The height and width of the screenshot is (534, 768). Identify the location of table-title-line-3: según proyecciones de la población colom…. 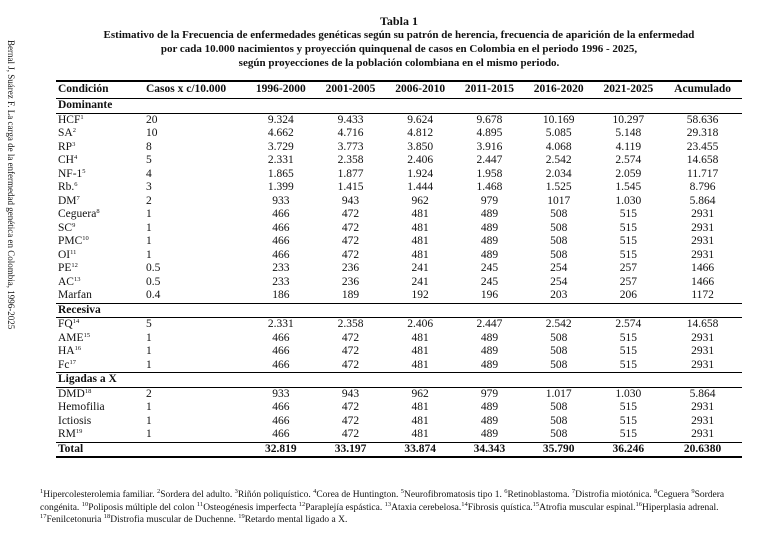
(399, 63).